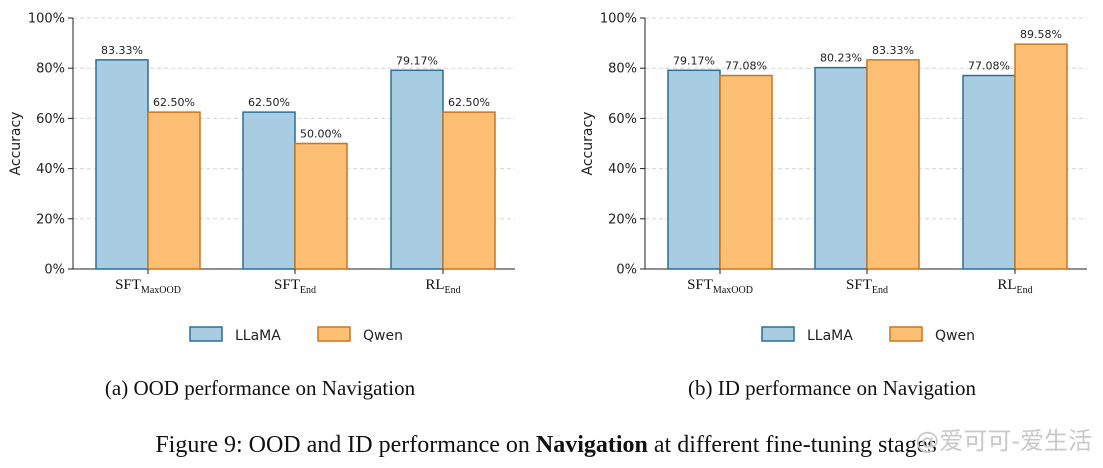 This screenshot has width=1103, height=468. Describe the element at coordinates (832, 388) in the screenshot. I see `panel-caption: (b) ID performance on Navigation` at that location.